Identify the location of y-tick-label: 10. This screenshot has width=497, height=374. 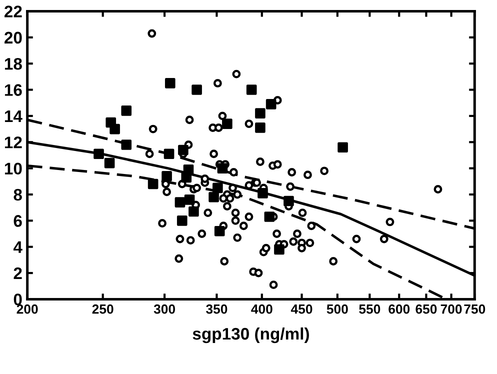
(13, 168).